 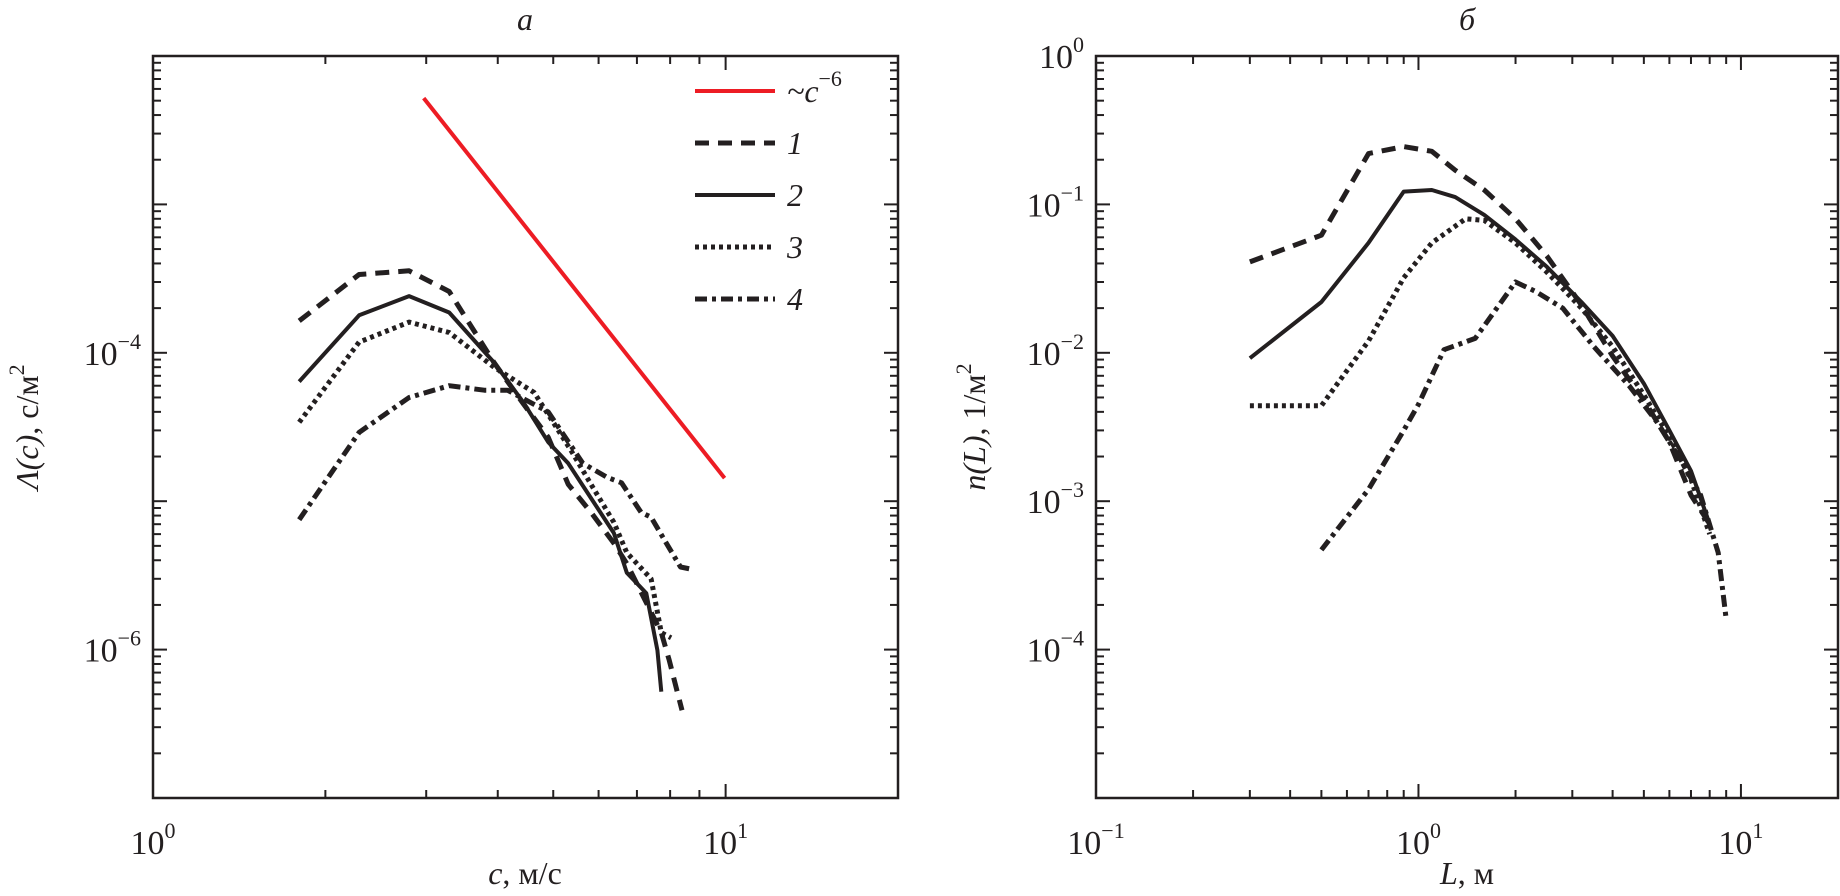 What do you see at coordinates (1476, 873) in the screenshot?
I see `x-axis-units: , м` at bounding box center [1476, 873].